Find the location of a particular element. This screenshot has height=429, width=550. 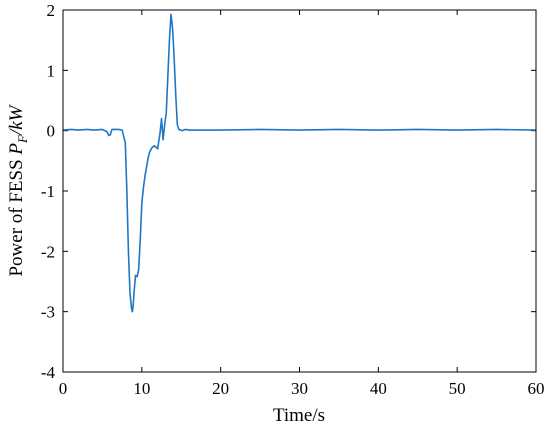

x-tick-label: 30 is located at coordinates (299, 388).